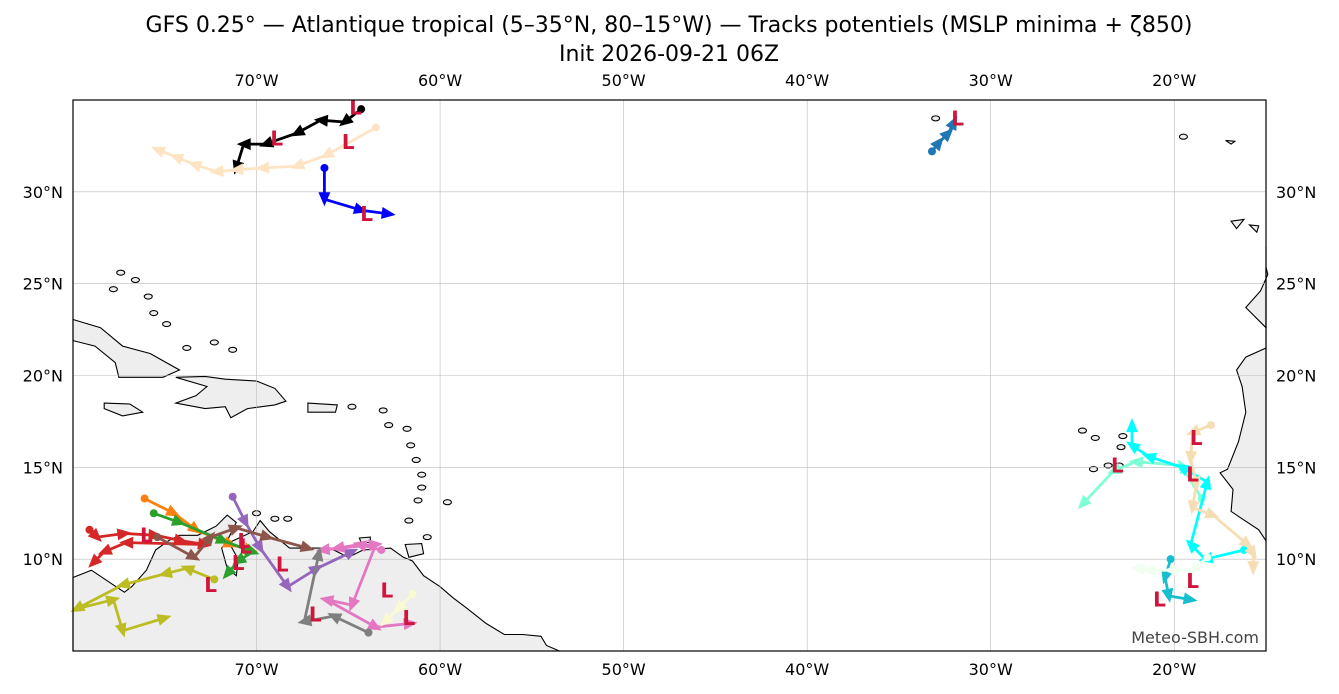 The width and height of the screenshot is (1339, 694). I want to click on madeira, so click(1231, 142).